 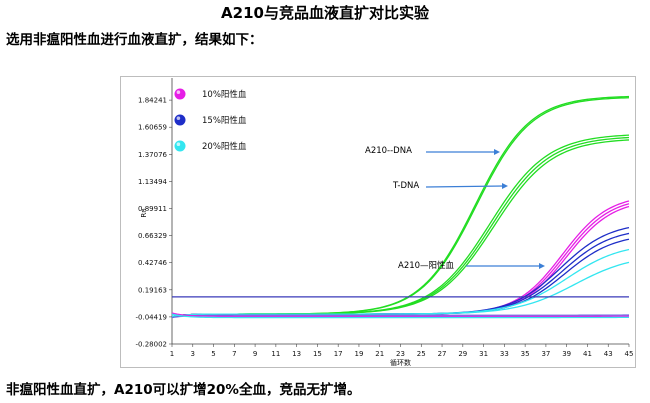 I want to click on y-tick-label: 0.19163, so click(x=152, y=290).